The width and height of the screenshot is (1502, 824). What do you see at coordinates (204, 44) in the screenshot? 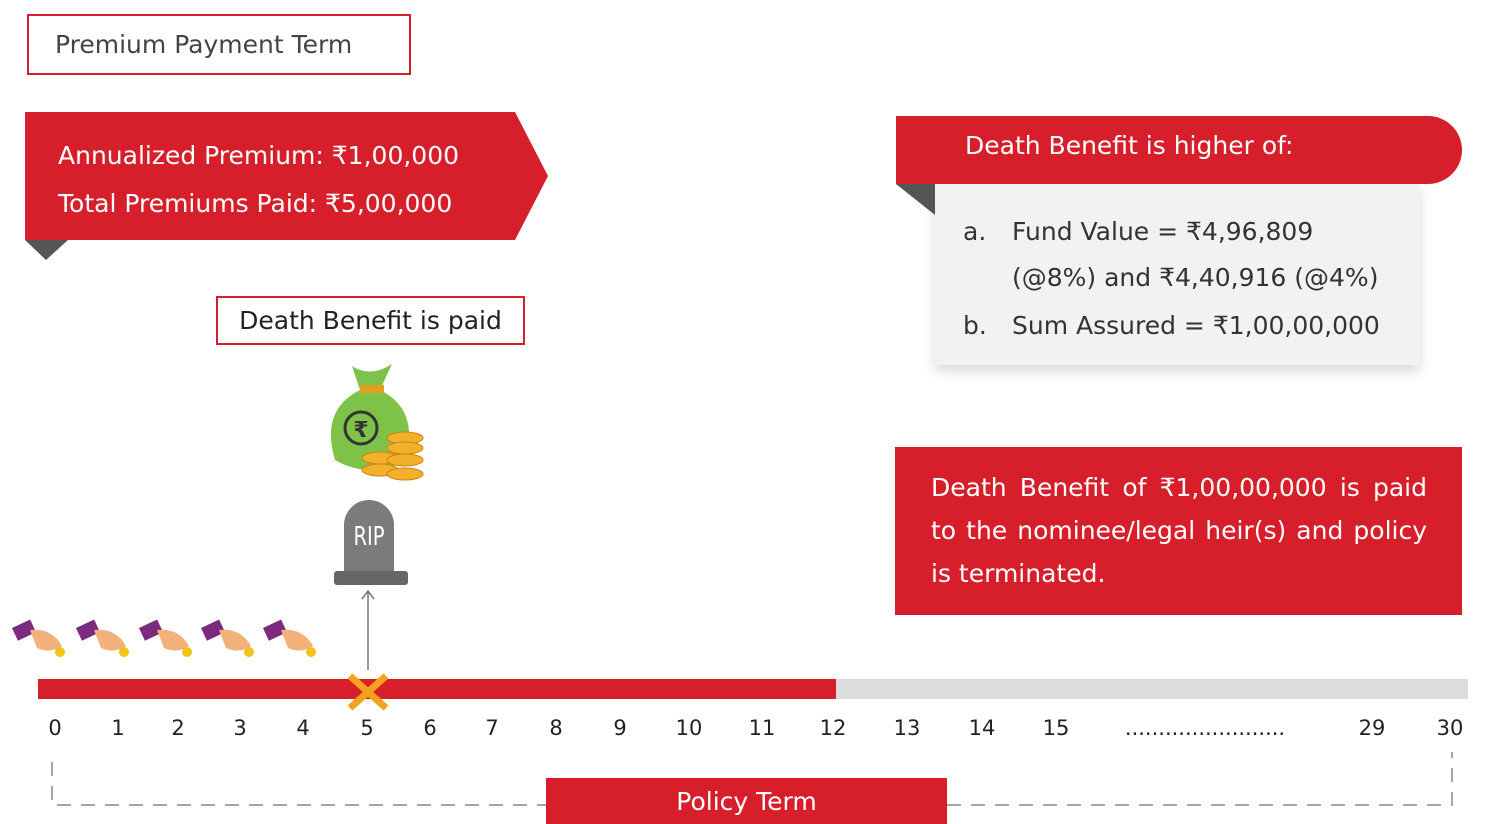
I see `title: Premium Payment Term` at bounding box center [204, 44].